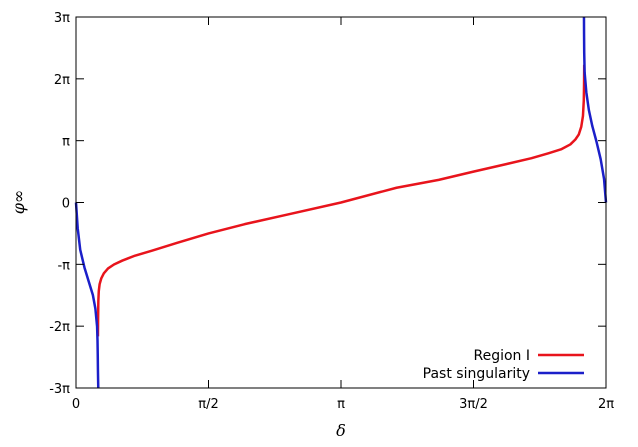 This screenshot has height=447, width=638. What do you see at coordinates (341, 404) in the screenshot?
I see `x-tick-label: π` at bounding box center [341, 404].